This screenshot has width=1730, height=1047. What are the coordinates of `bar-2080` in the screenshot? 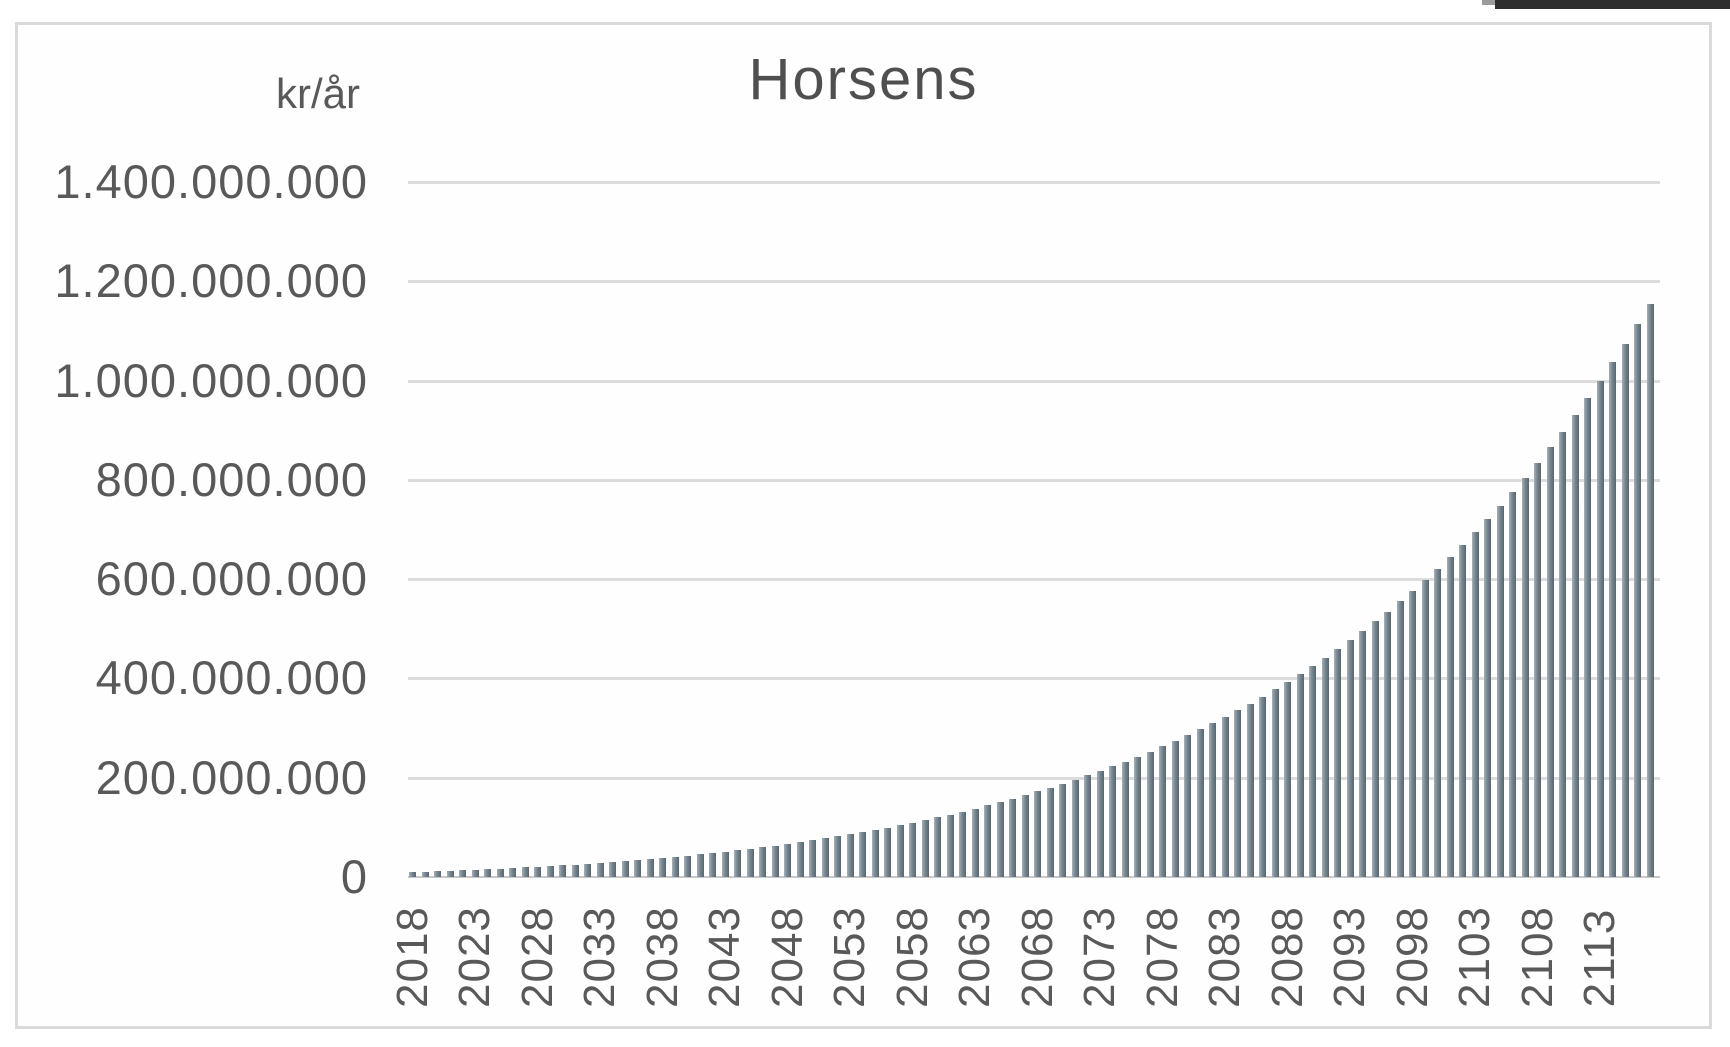 It's located at (1187, 806).